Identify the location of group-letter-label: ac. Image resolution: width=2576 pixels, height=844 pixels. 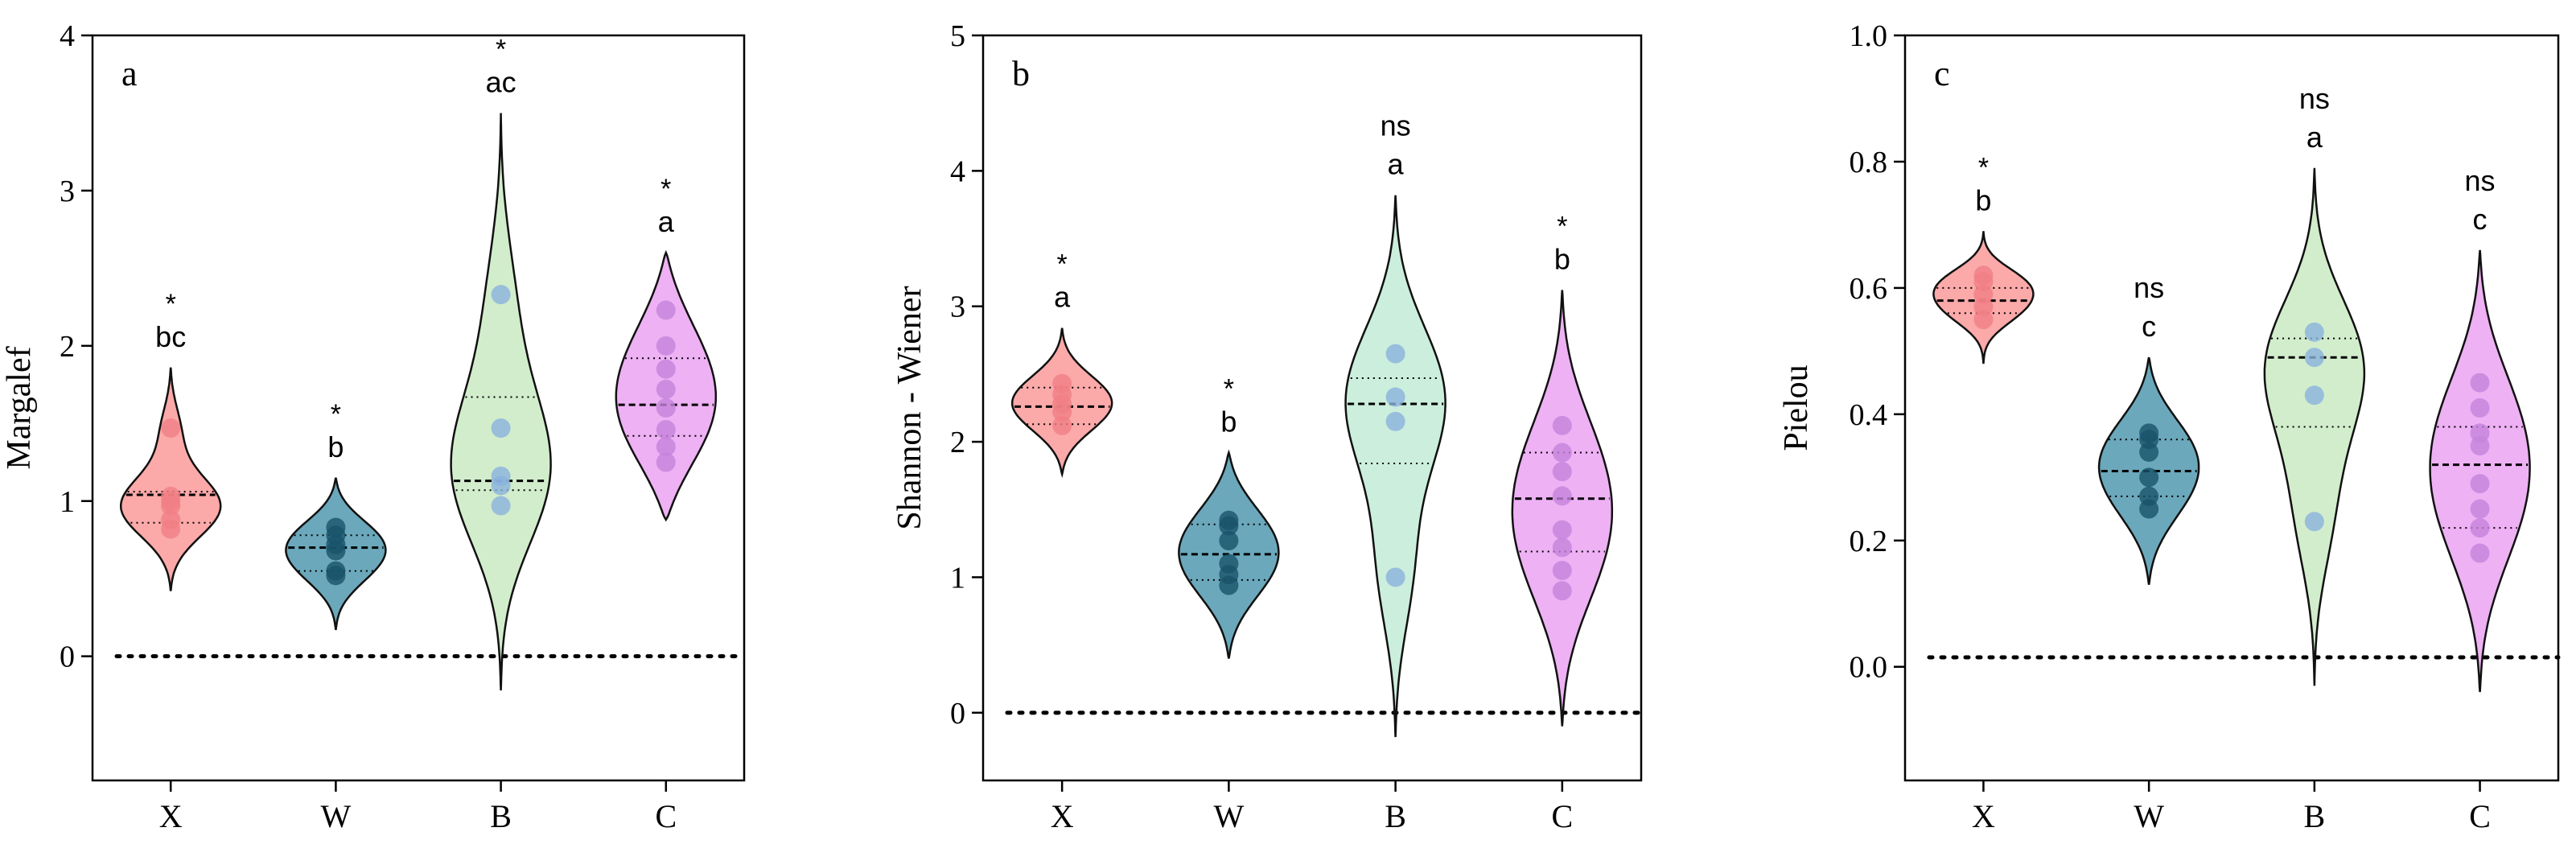
(501, 81).